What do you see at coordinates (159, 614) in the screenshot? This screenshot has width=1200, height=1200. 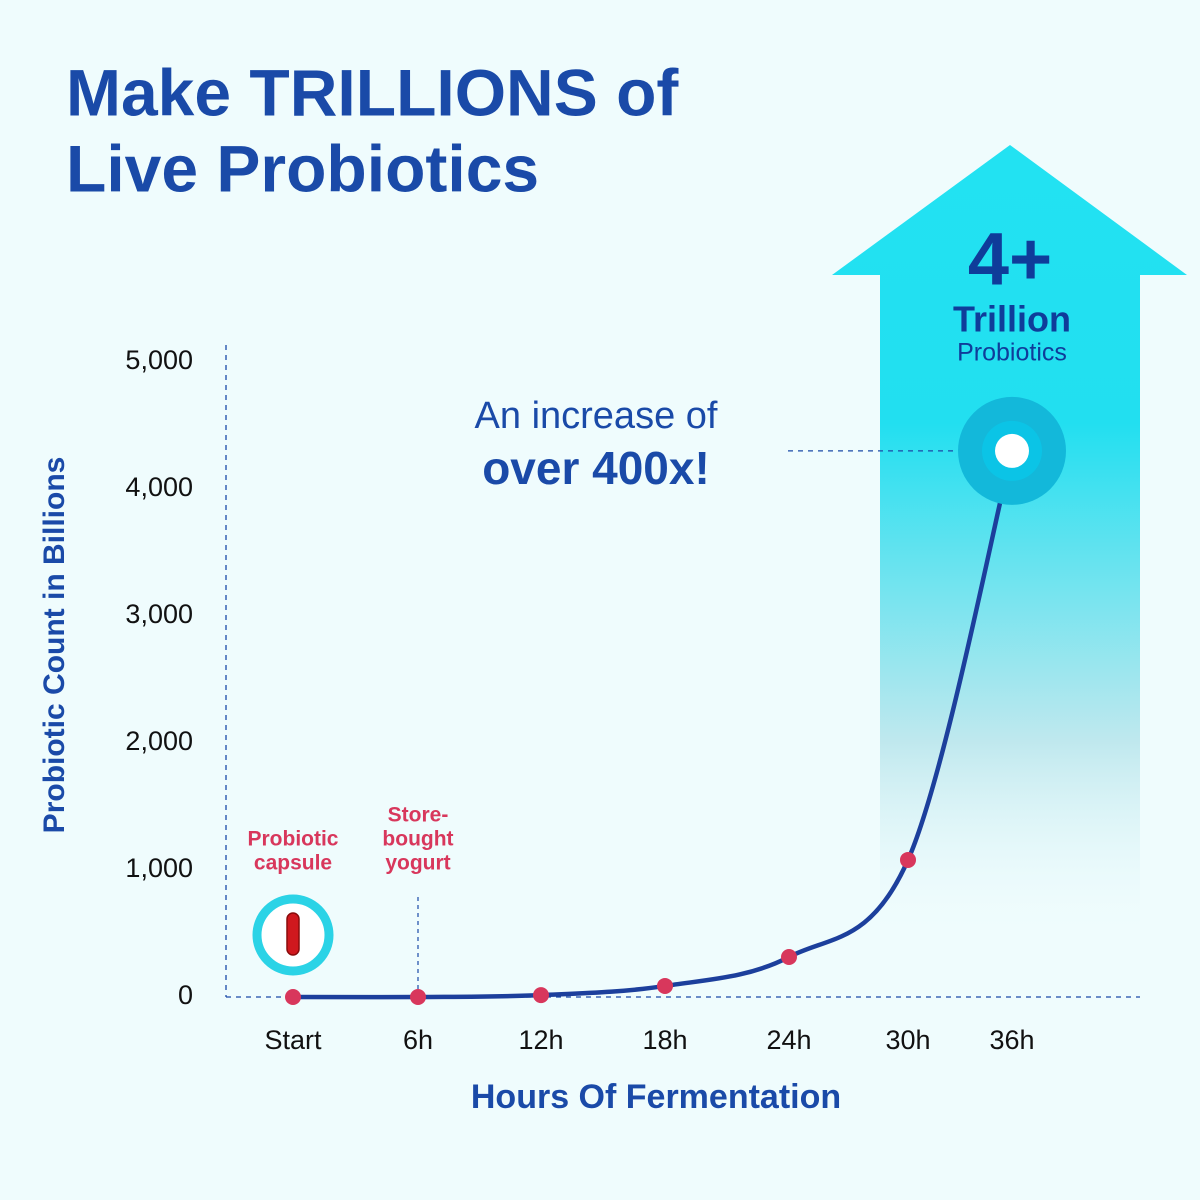 I see `y-tick-label: 3,000` at bounding box center [159, 614].